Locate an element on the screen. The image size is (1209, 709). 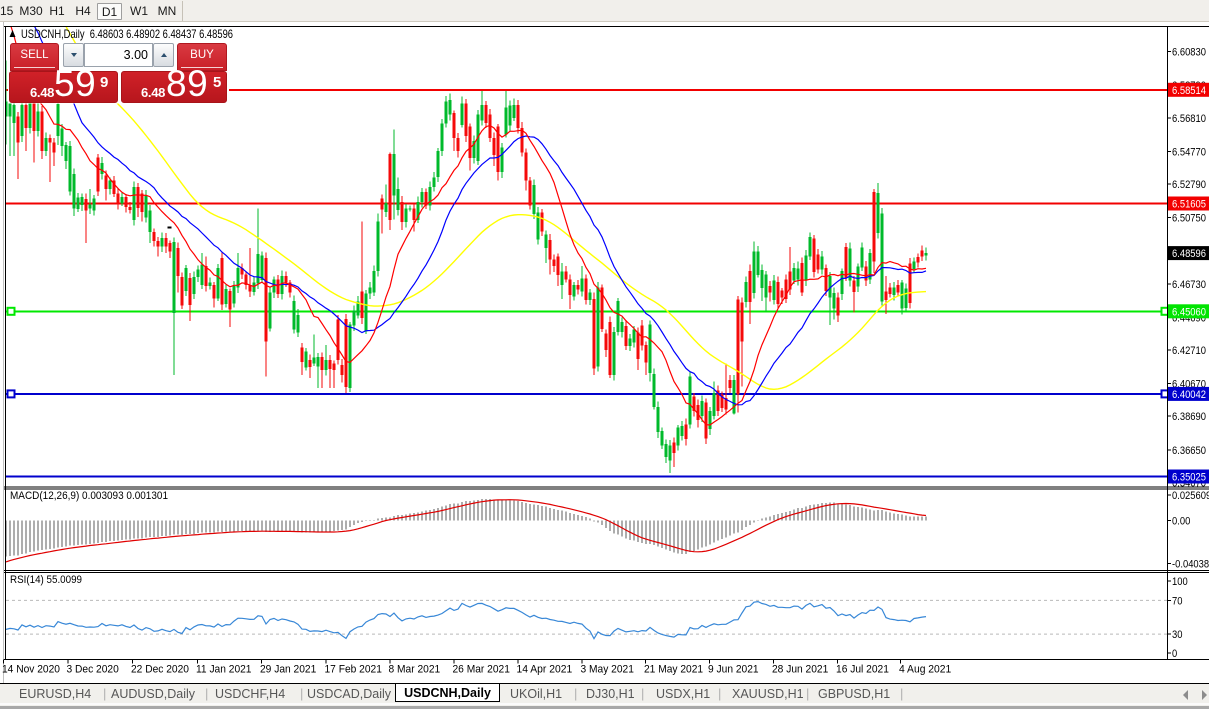
svg-text: 14 Nov 2020 is located at coordinates (31, 670).